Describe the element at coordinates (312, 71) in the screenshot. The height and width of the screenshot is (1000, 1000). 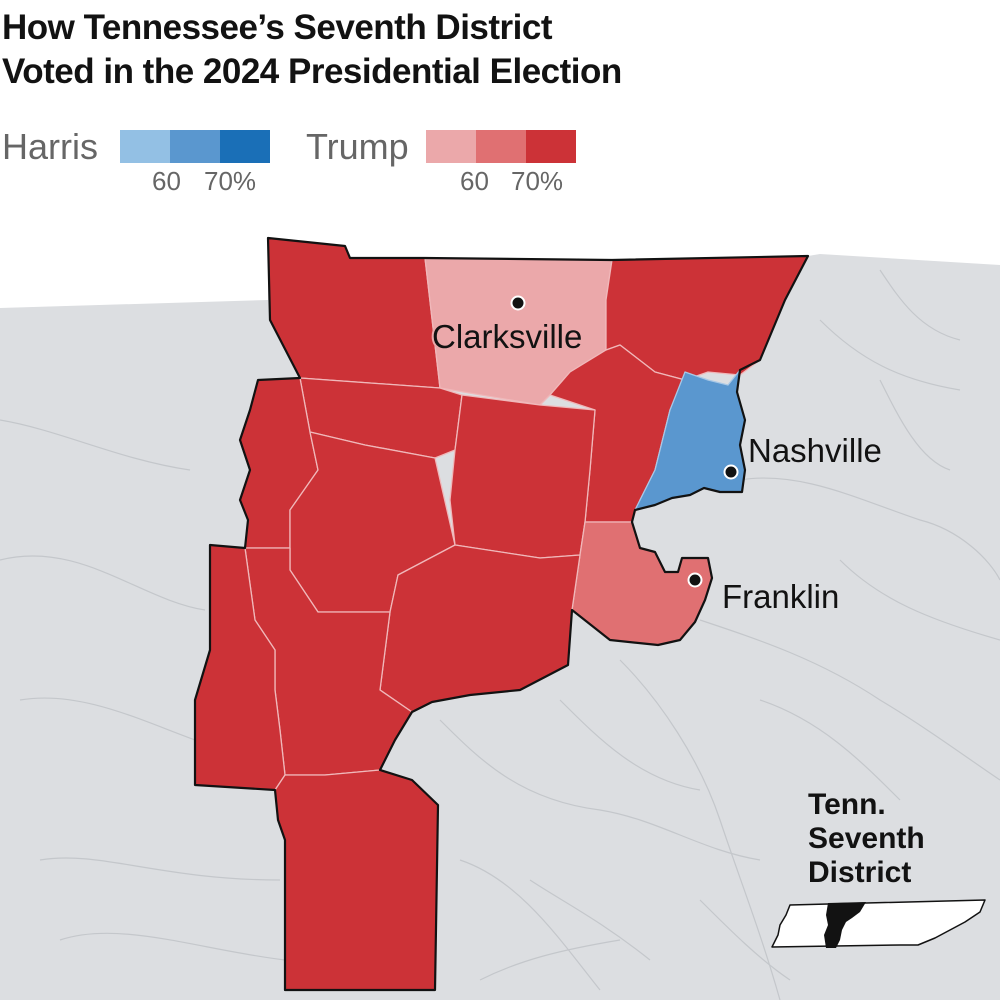
I see `title-line-2: Voted in the 2024 Presidential Election` at that location.